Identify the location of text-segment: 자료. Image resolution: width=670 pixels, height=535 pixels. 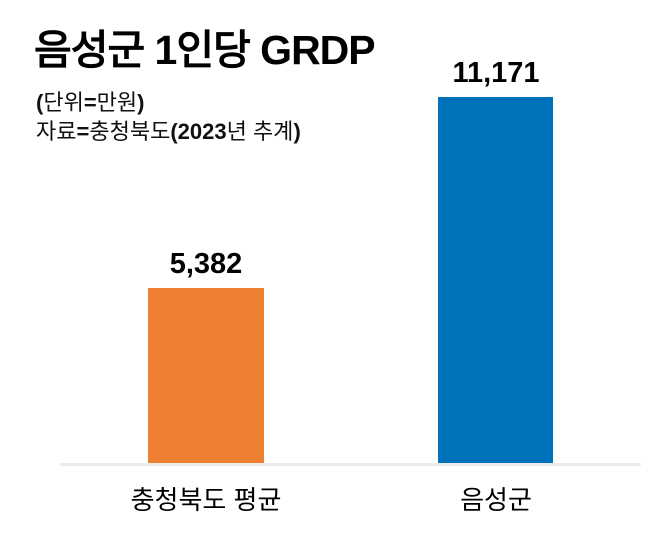
(56, 131).